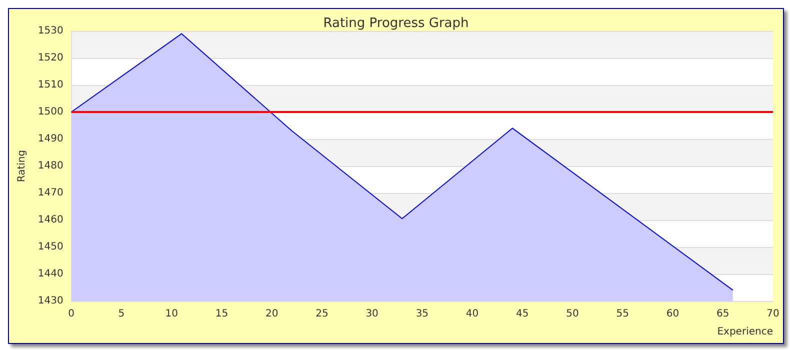 The image size is (790, 350). What do you see at coordinates (623, 314) in the screenshot?
I see `x-tick-label: 55` at bounding box center [623, 314].